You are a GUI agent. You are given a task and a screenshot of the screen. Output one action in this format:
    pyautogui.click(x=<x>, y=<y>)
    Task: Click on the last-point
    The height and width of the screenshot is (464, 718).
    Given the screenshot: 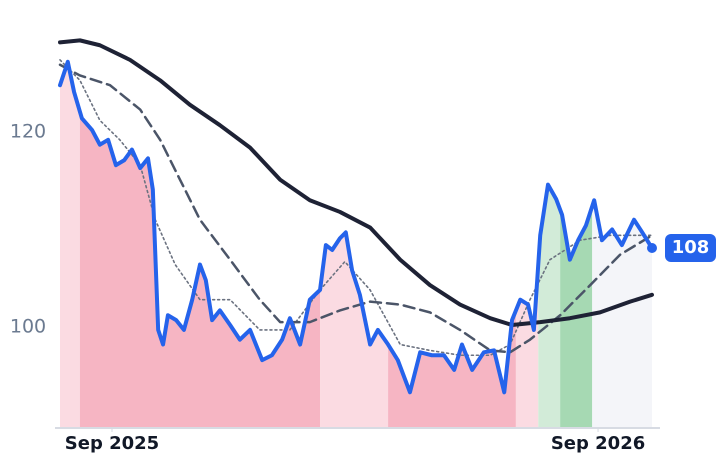 What is the action you would take?
    pyautogui.click(x=652, y=248)
    